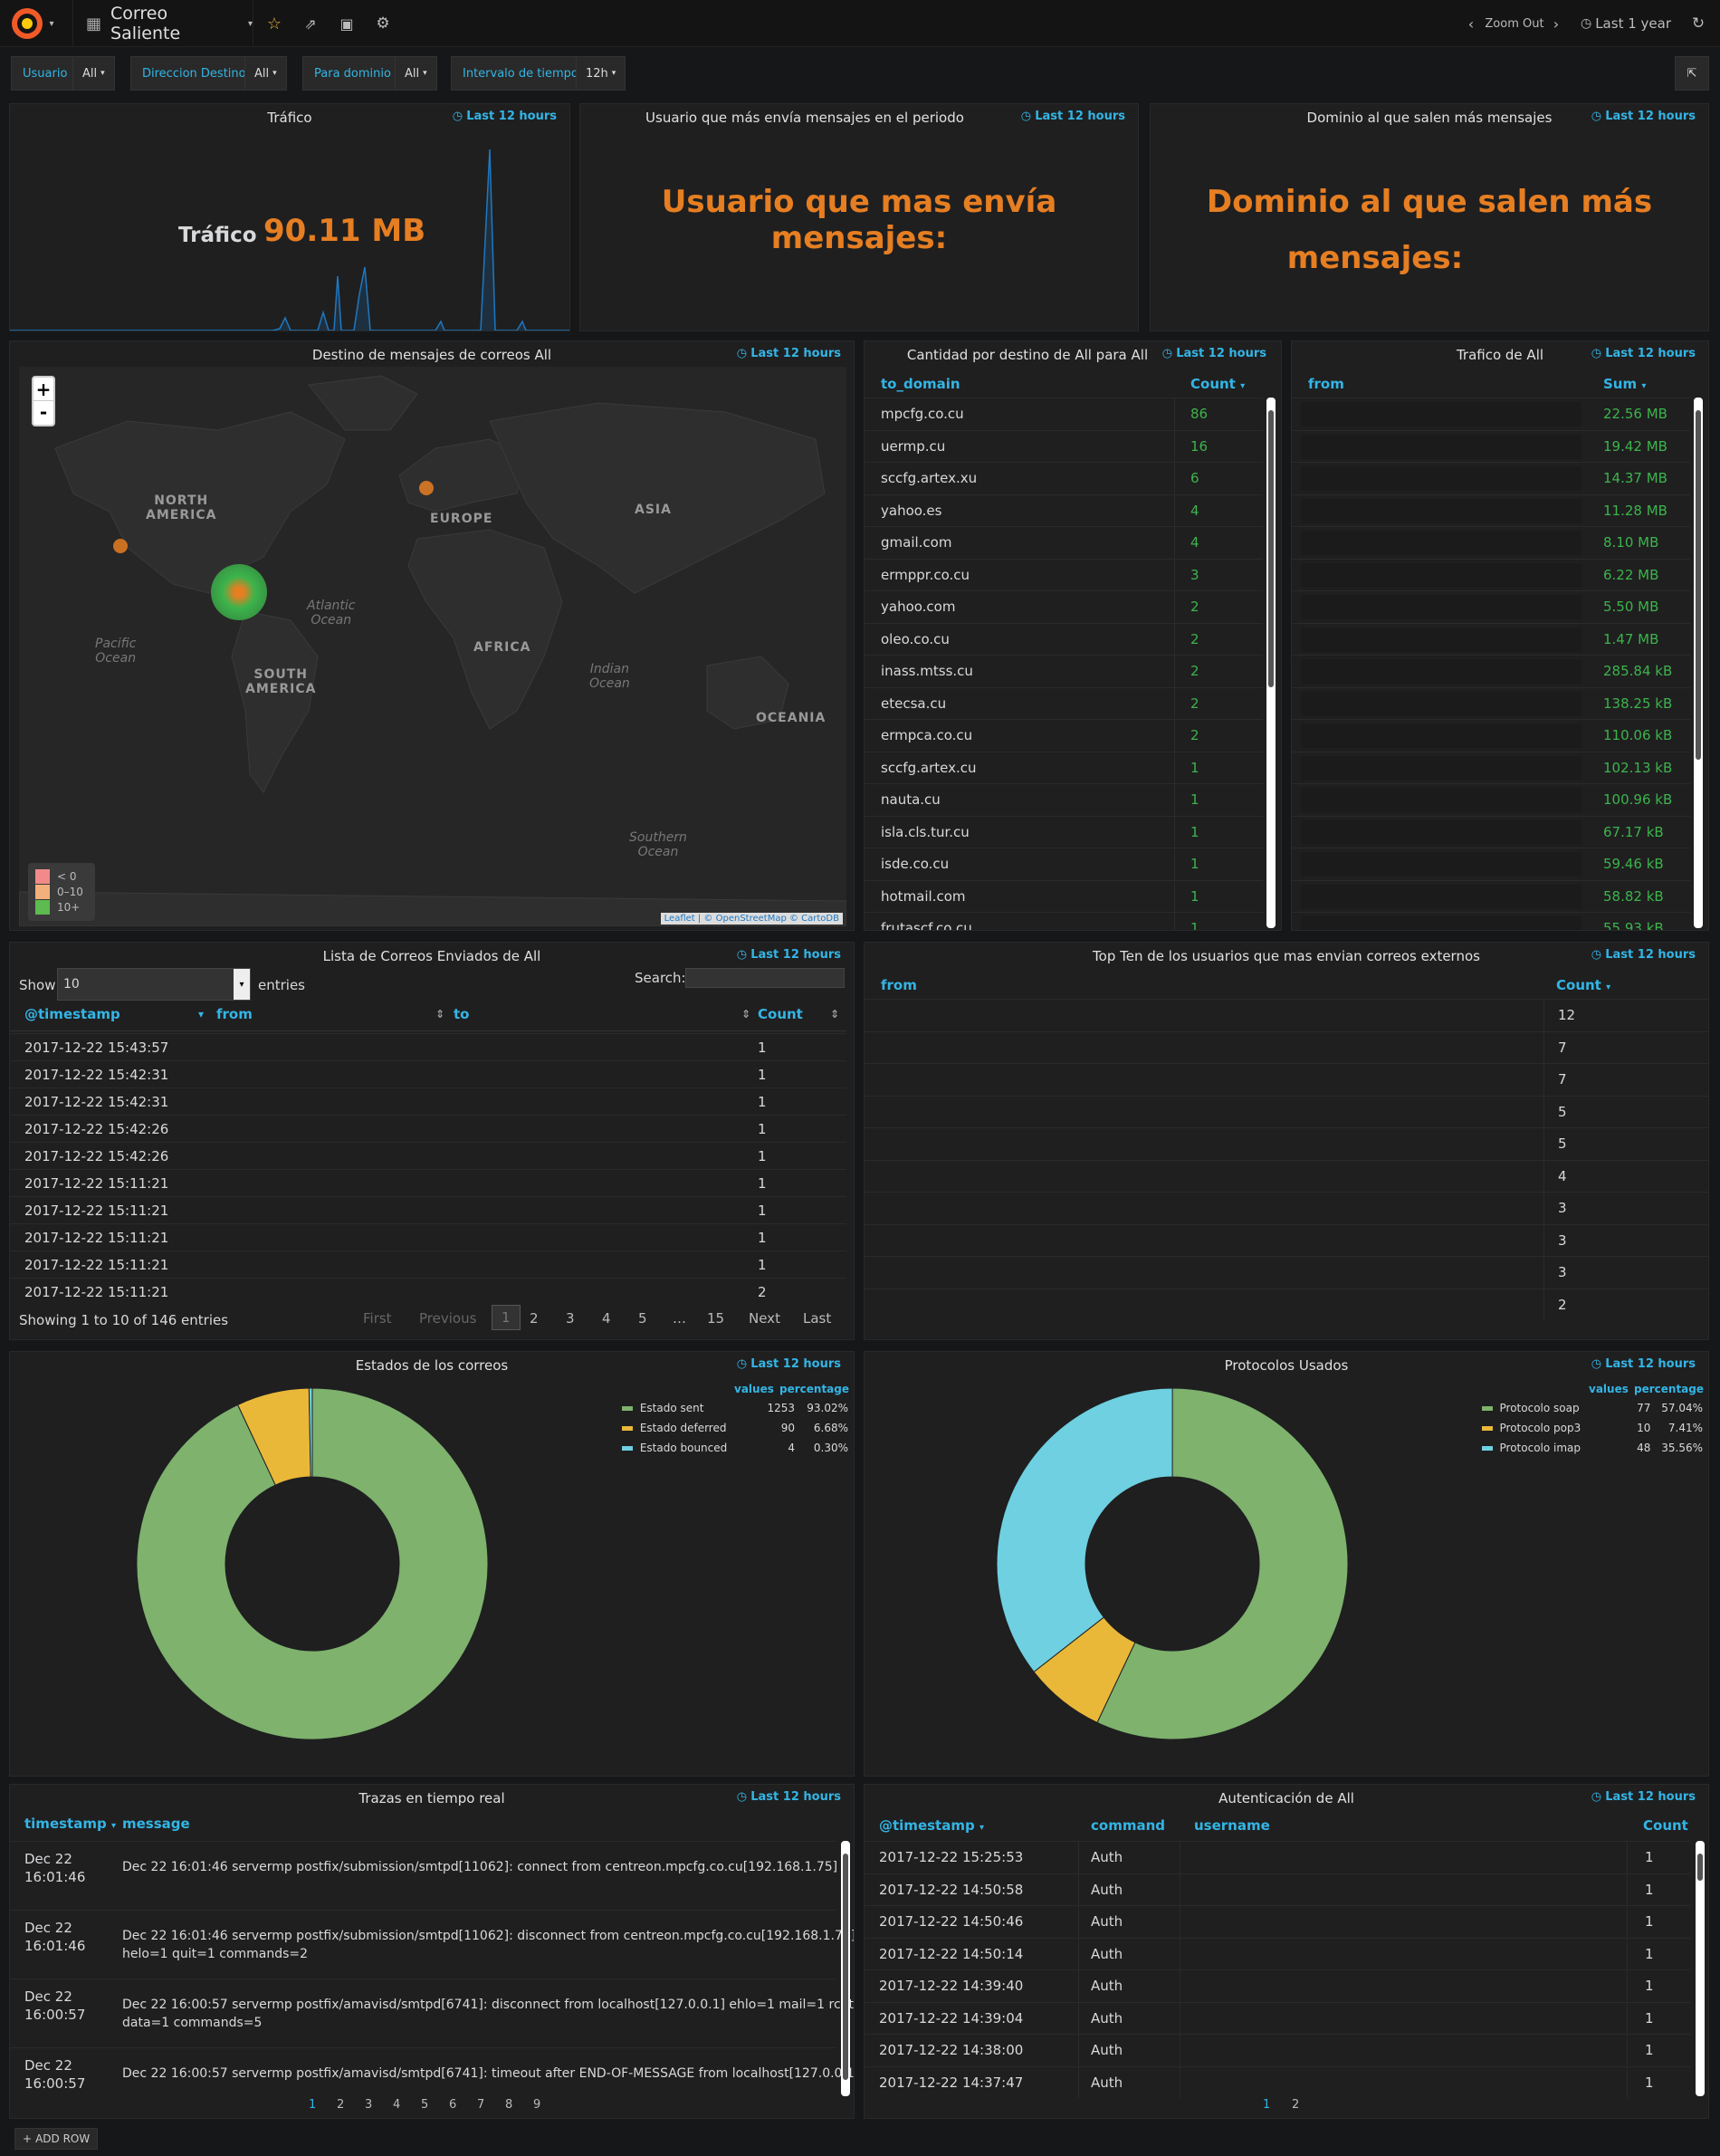 The image size is (1720, 2156). I want to click on var-intervalo-select: 12h ▾, so click(601, 73).